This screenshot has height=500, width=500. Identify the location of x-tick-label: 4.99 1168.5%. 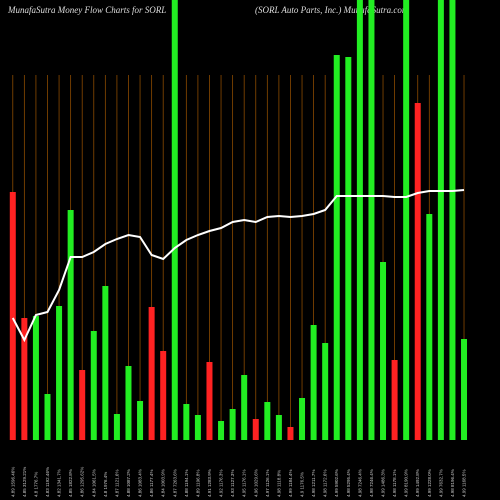
(464, 483).